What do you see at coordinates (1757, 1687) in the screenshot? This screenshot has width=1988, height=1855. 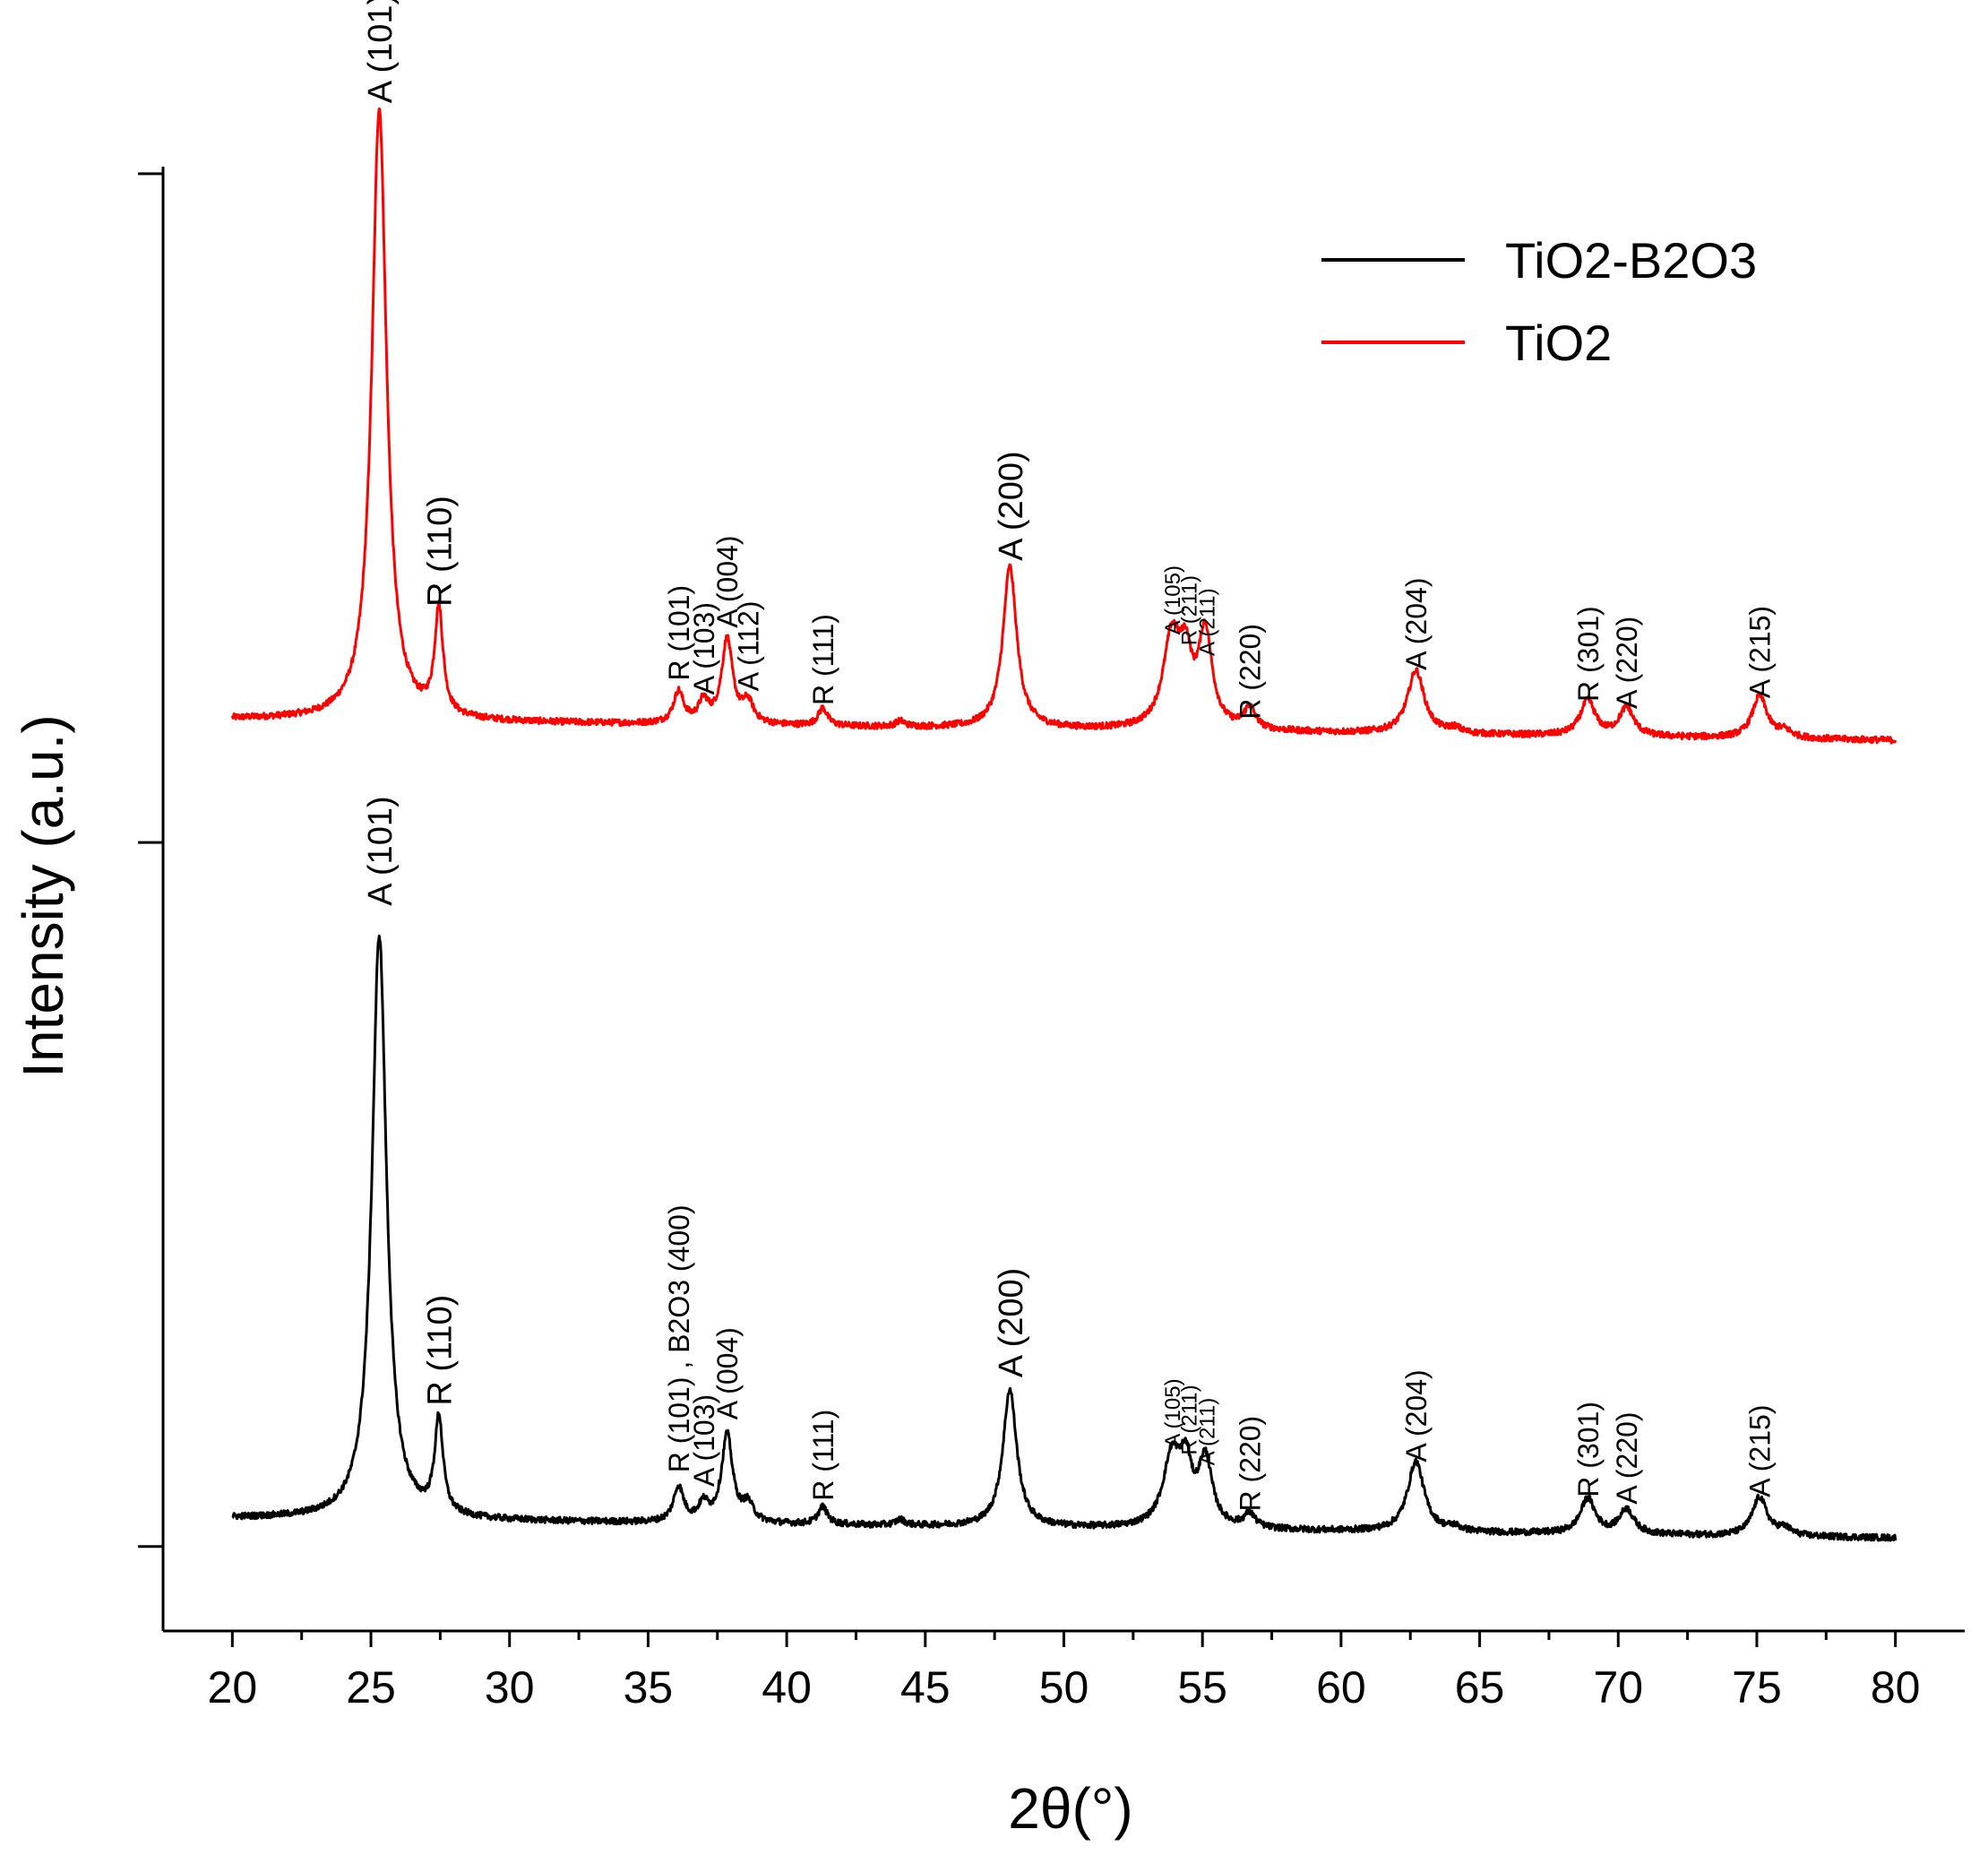 I see `x-tick-label: 75` at bounding box center [1757, 1687].